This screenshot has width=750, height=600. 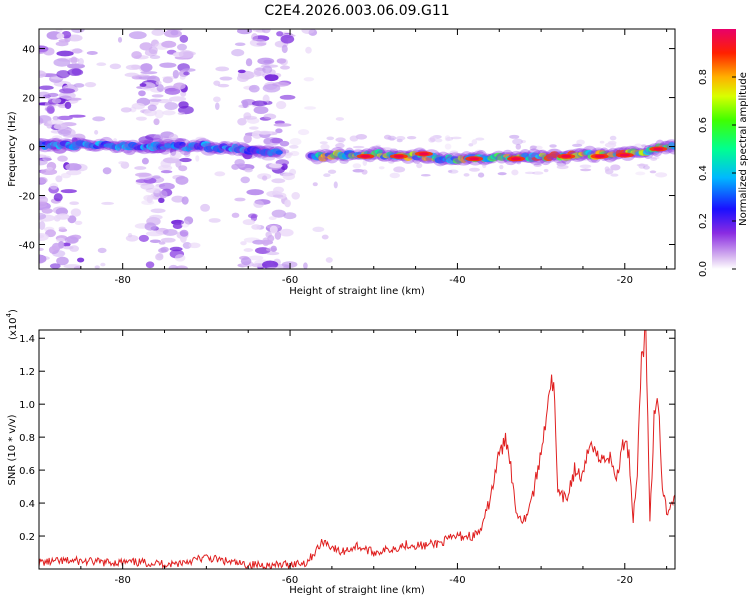 What do you see at coordinates (32, 148) in the screenshot?
I see `spectrogram-ytick-label: 0` at bounding box center [32, 148].